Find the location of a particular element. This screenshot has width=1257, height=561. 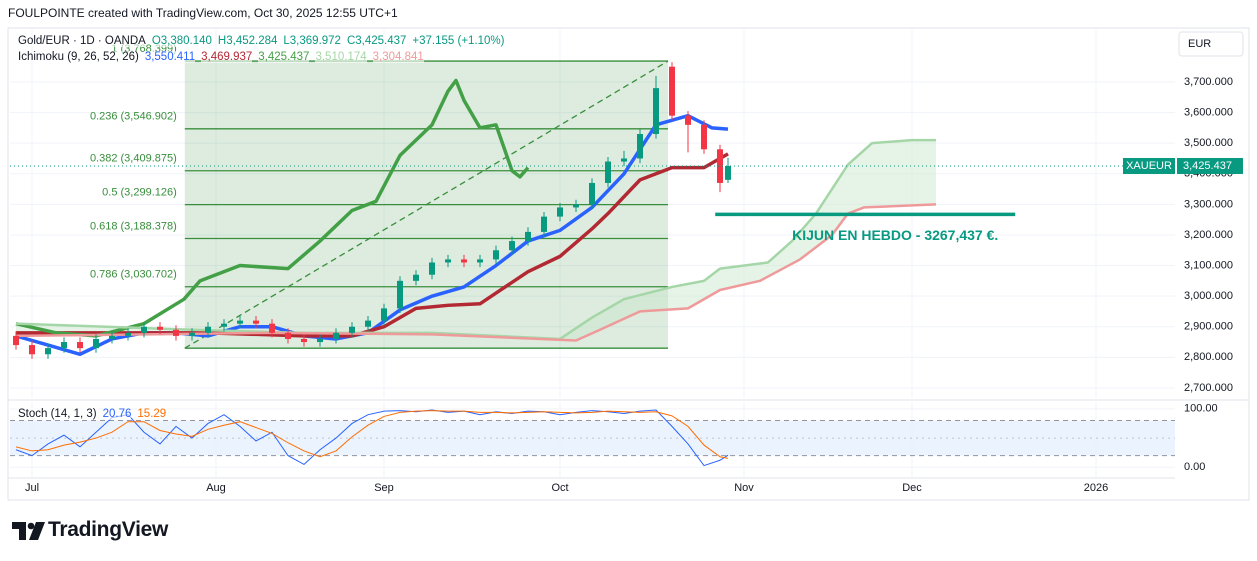

x-tick-label: Jul is located at coordinates (32, 488).